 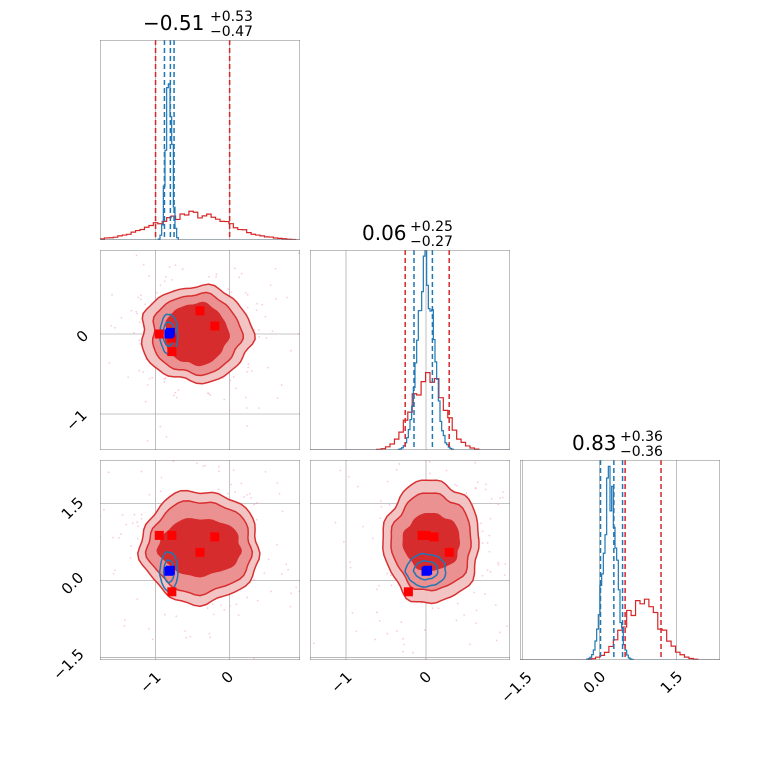 I want to click on histogram-p1_red, so click(x=410, y=411).